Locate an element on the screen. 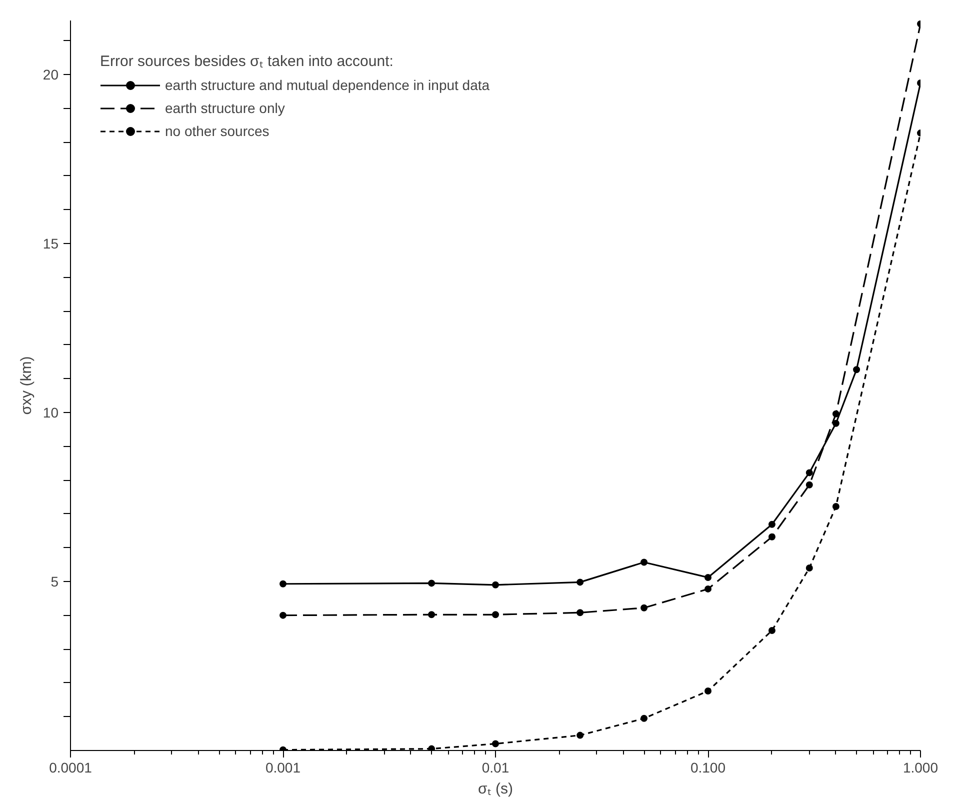 The height and width of the screenshot is (811, 961). x-tick-label: 0.01 is located at coordinates (496, 768).